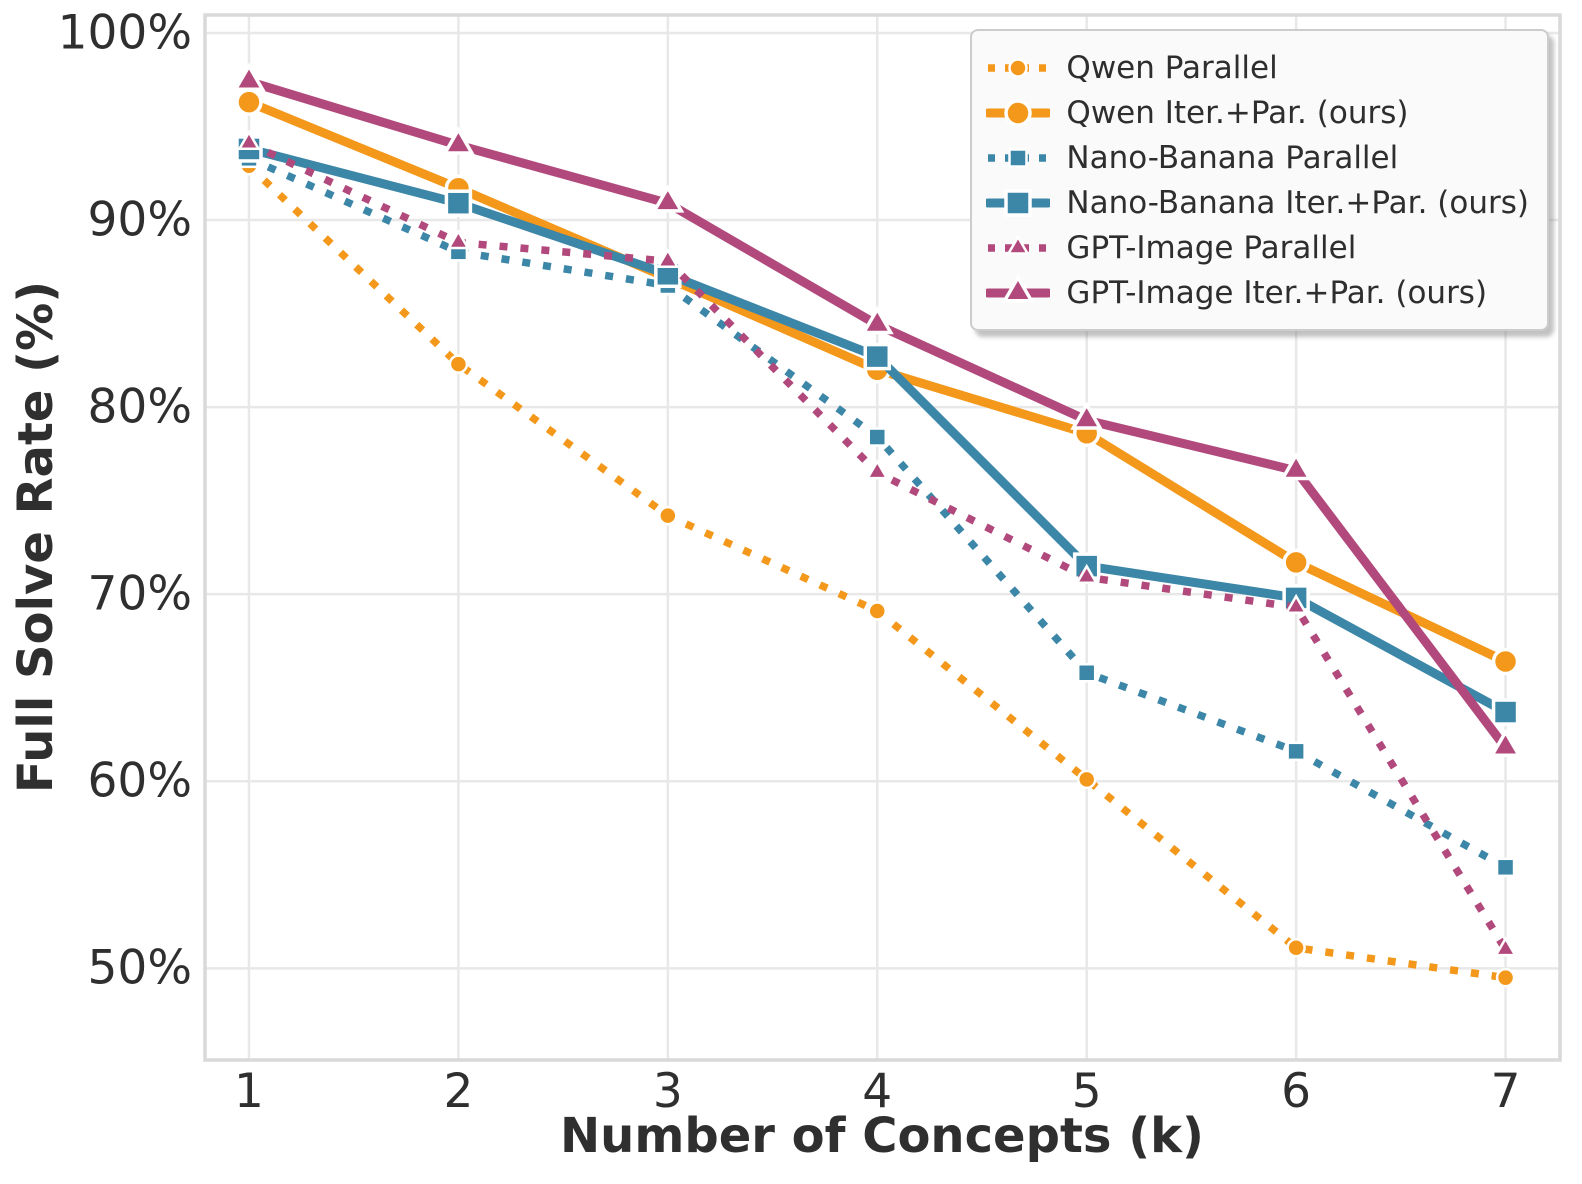  Describe the element at coordinates (1232, 157) in the screenshot. I see `legend-label: Nano-Banana Parallel` at that location.